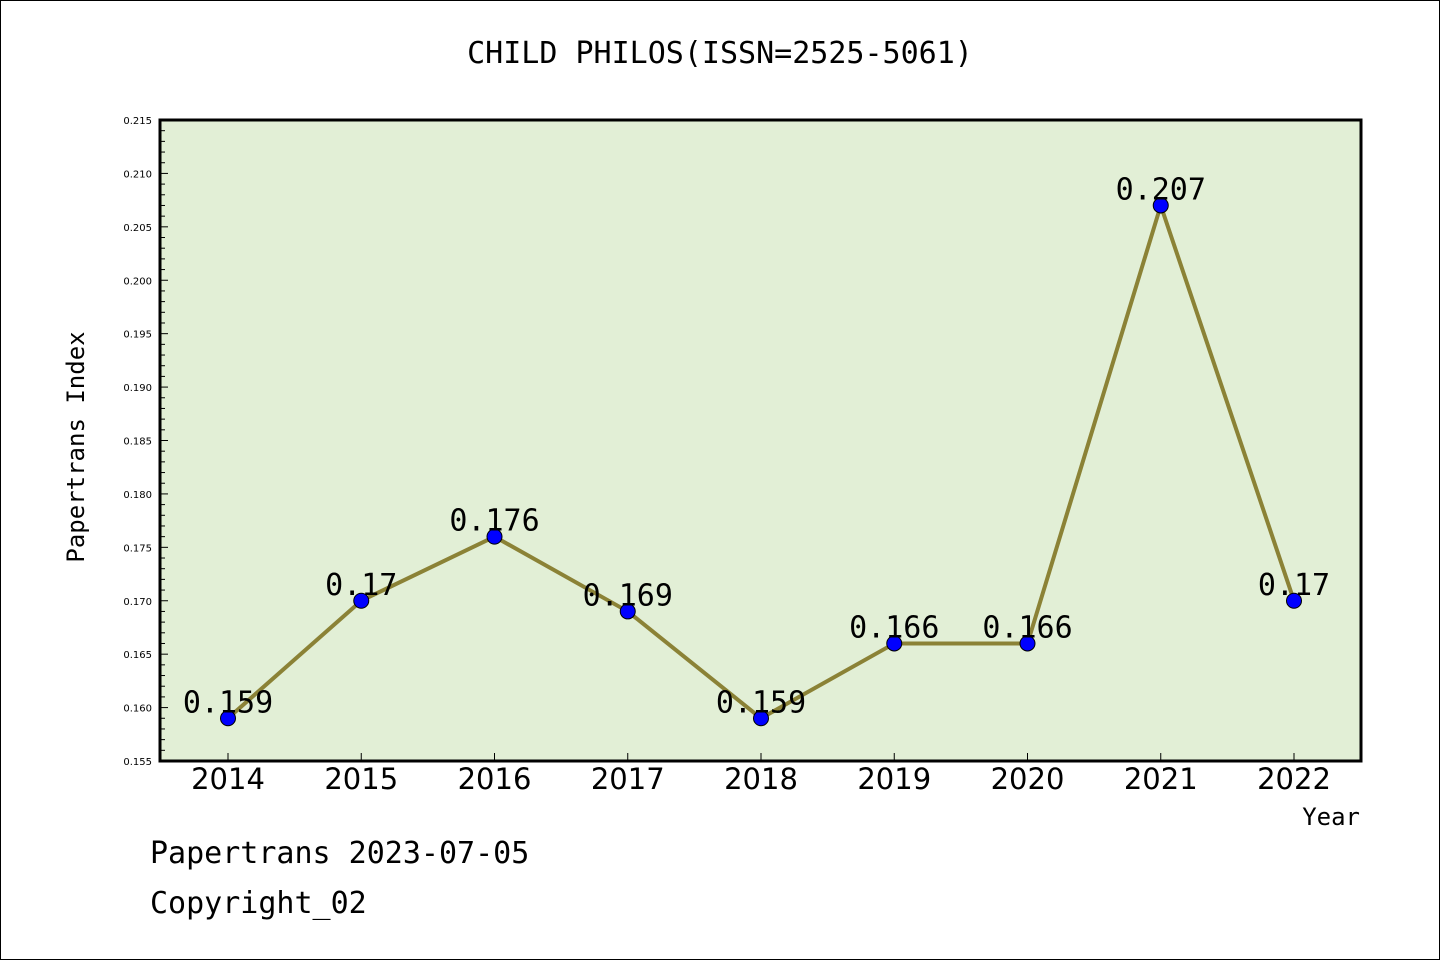 The height and width of the screenshot is (960, 1440). I want to click on y-tick-label: 0.205, so click(137, 228).